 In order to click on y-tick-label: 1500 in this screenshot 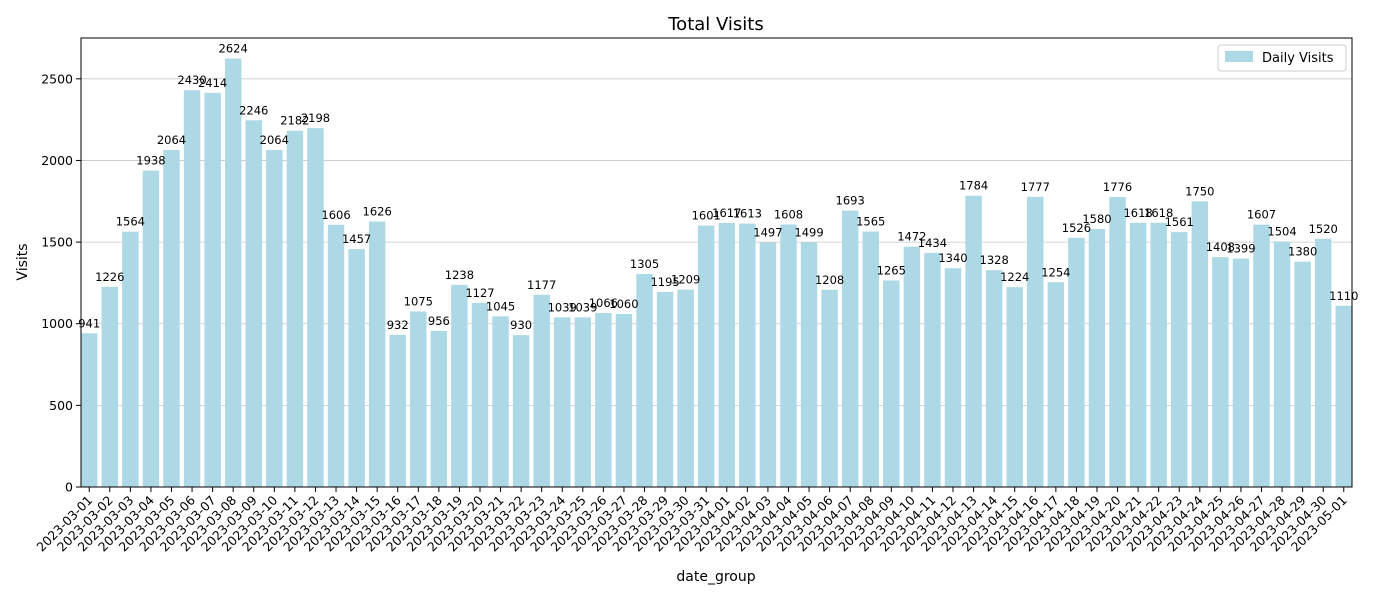, I will do `click(57, 242)`.